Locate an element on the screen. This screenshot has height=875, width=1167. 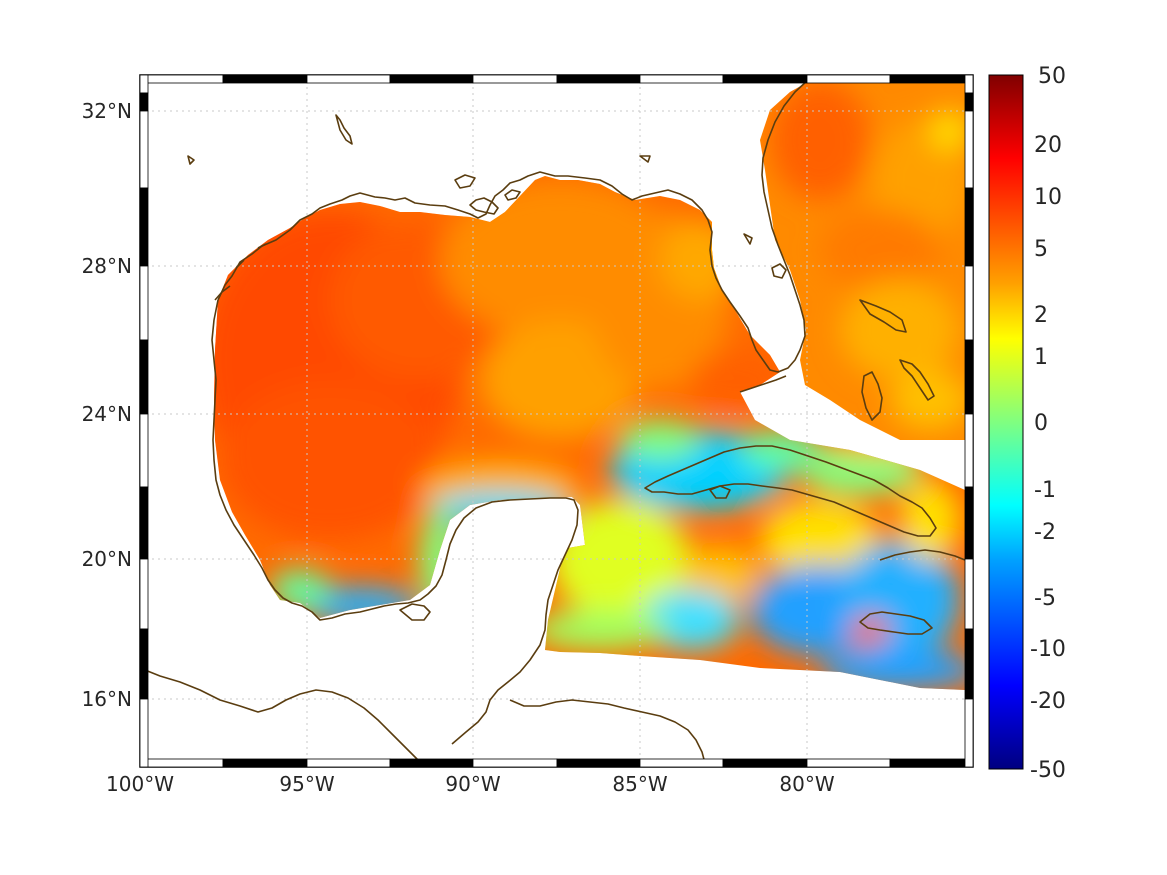
coastline-louisiana-marsh is located at coordinates (495, 202).